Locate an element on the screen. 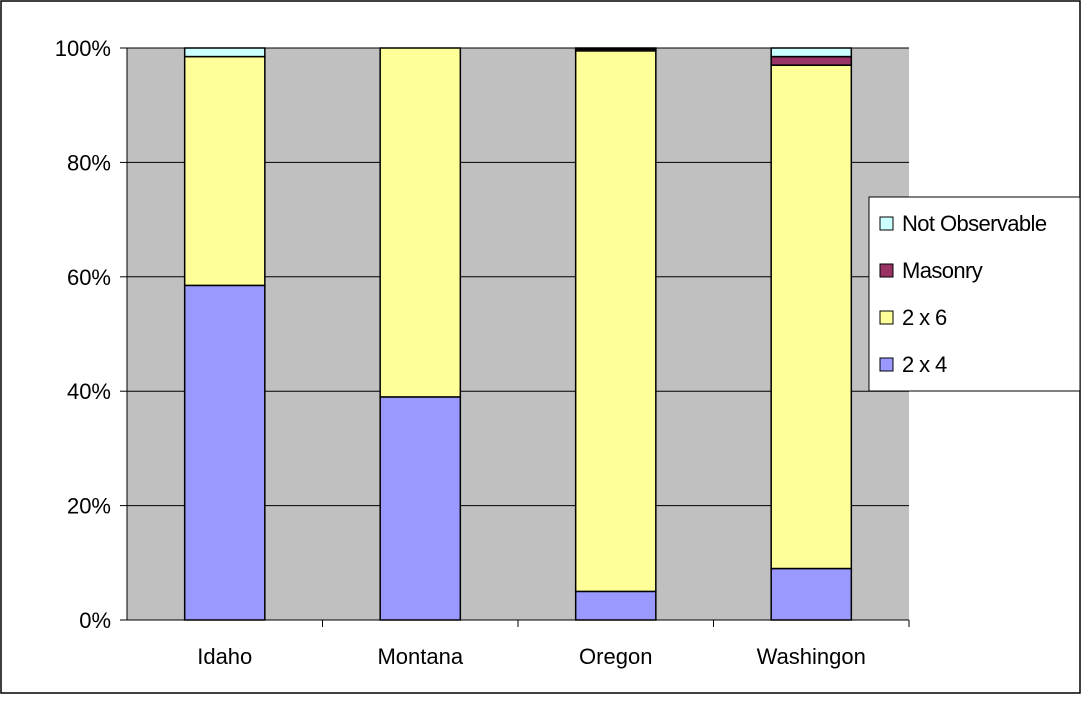 The width and height of the screenshot is (1083, 701). x-tick-label: Washingon is located at coordinates (811, 656).